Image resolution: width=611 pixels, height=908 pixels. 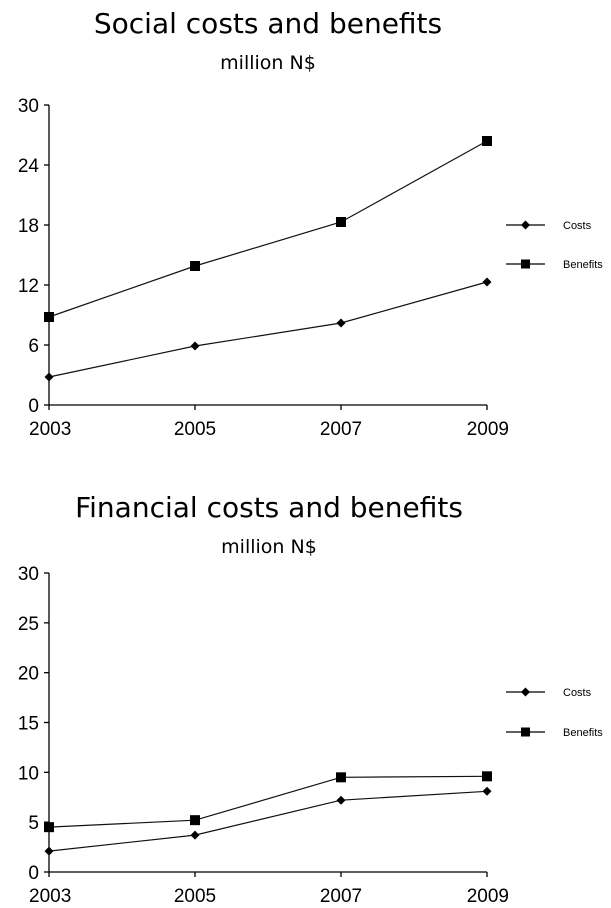 What do you see at coordinates (28, 773) in the screenshot?
I see `y-tick-label: 10` at bounding box center [28, 773].